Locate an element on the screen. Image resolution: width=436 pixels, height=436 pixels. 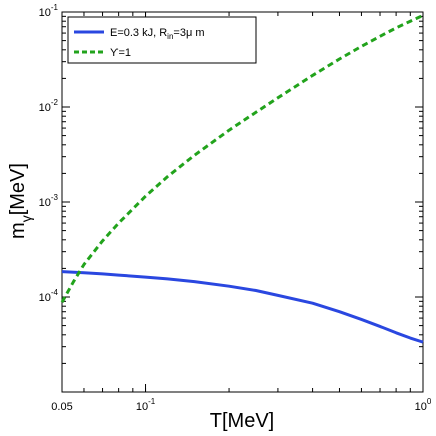
legend: E=0.3 kJ, Rin=3μ m ϒ=1 is located at coordinates (162, 40).